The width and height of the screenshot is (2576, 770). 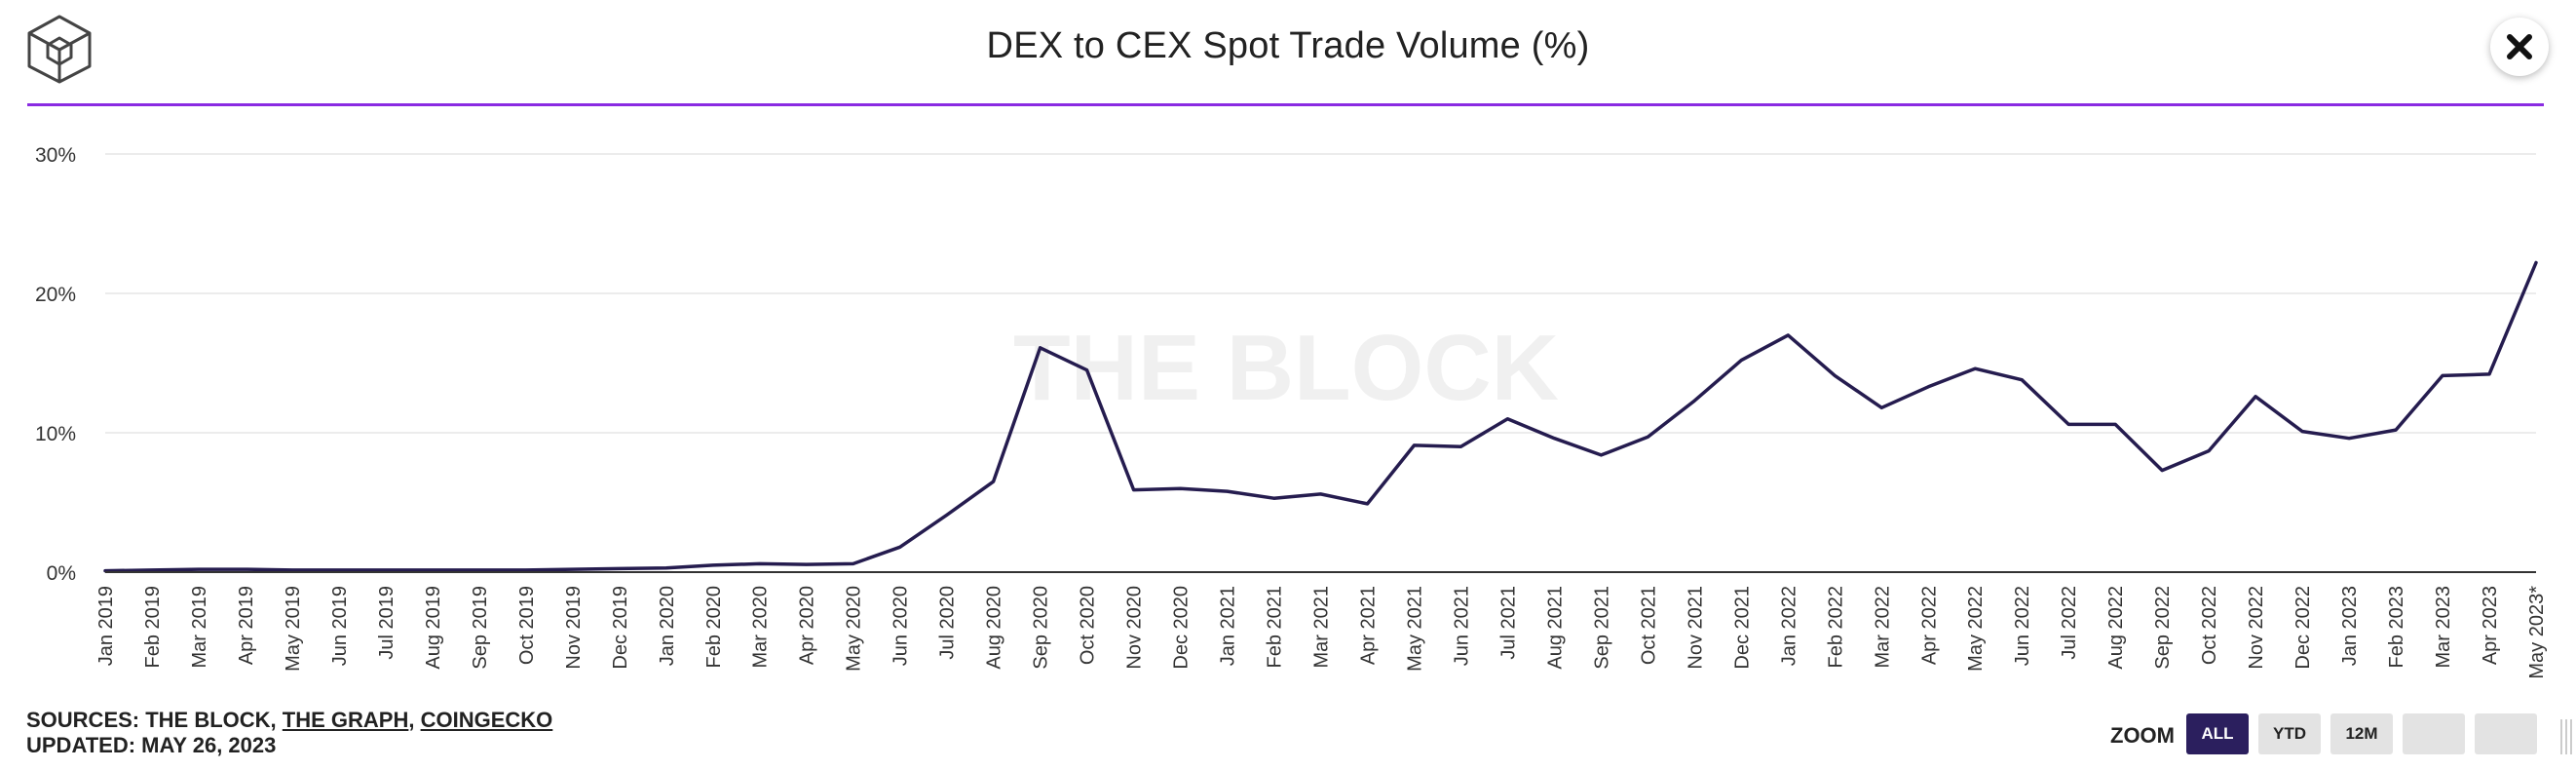 What do you see at coordinates (55, 364) in the screenshot?
I see `y-axis-labels: 0% 10% 20% 30%` at bounding box center [55, 364].